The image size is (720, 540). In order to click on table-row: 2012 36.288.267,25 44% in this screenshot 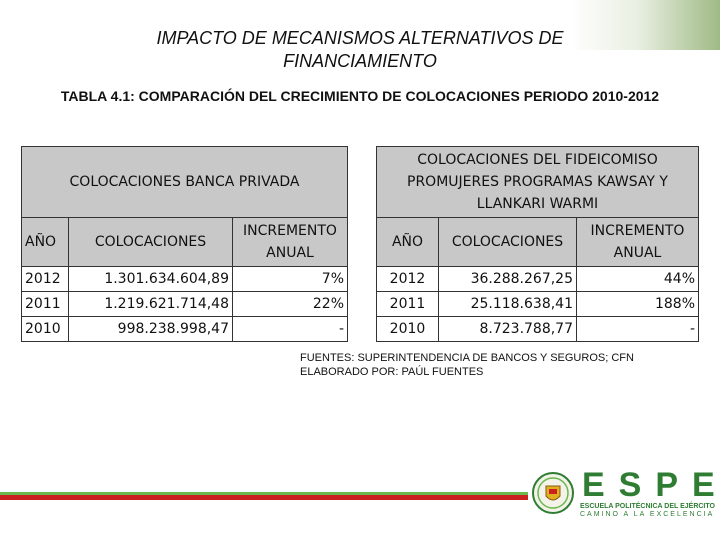, I will do `click(537, 279)`.